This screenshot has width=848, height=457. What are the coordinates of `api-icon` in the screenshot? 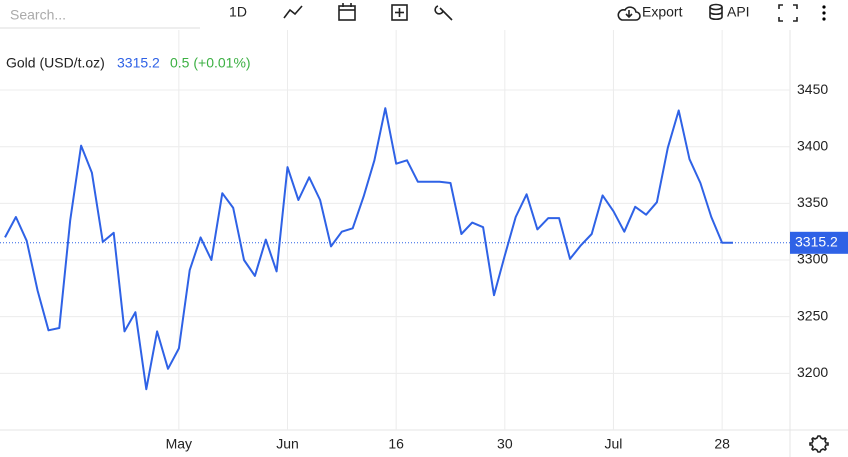 It's located at (716, 12).